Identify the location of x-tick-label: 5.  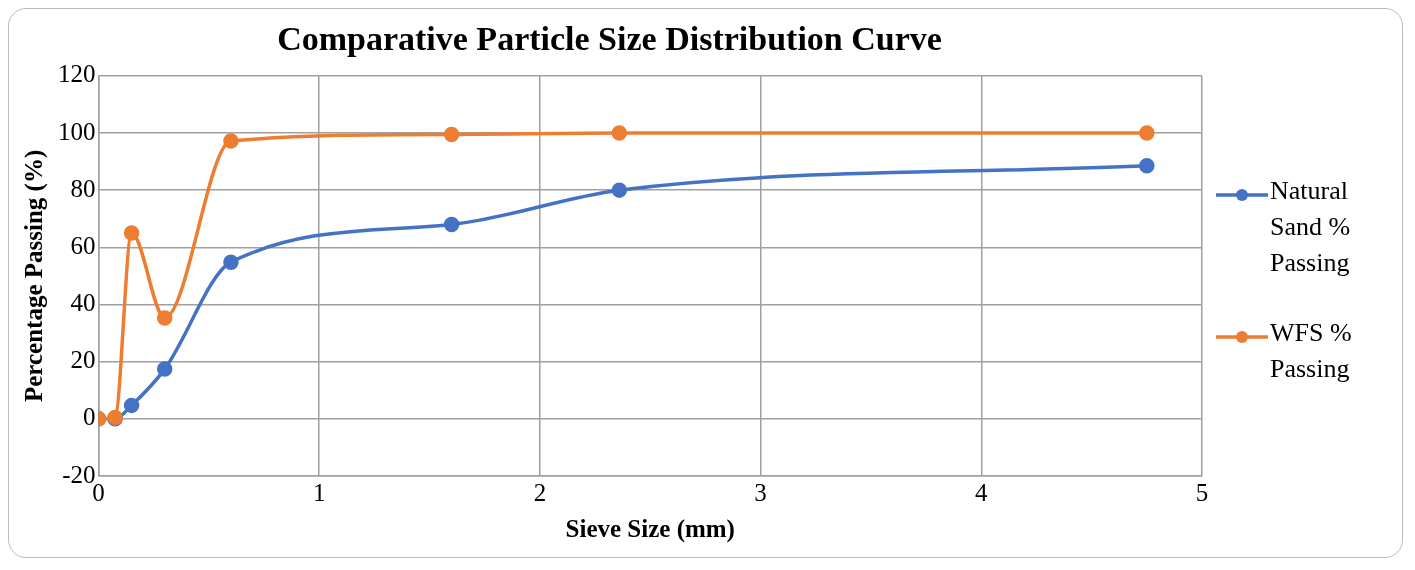
(1202, 492).